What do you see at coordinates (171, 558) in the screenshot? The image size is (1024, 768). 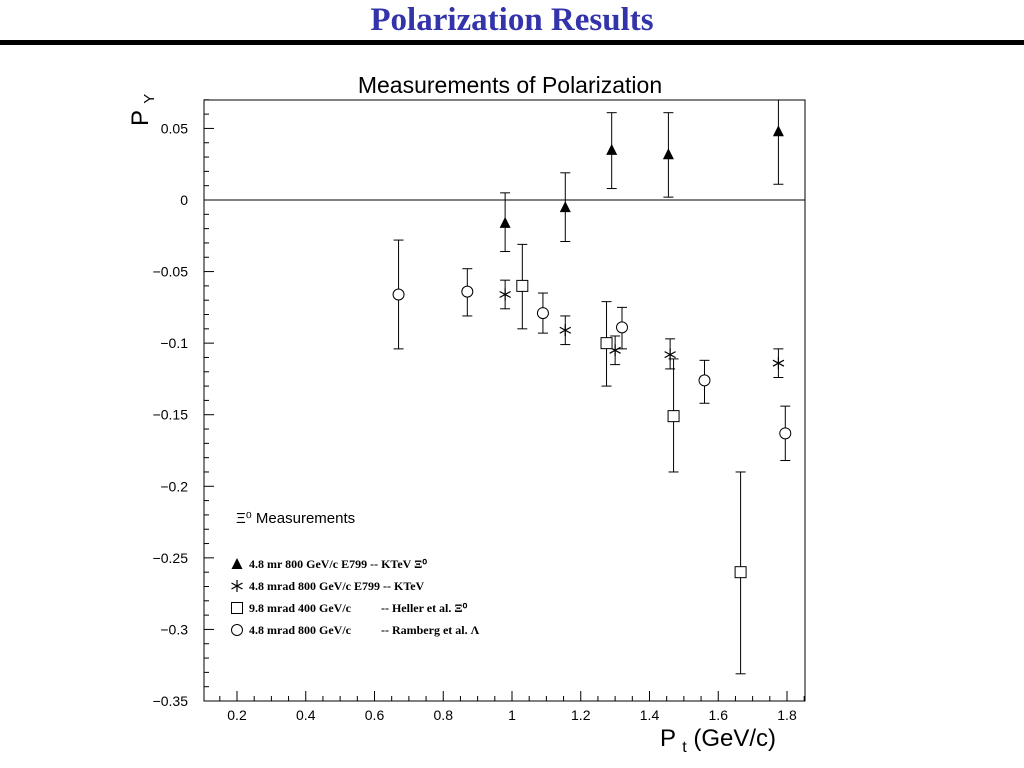 I see `y-tick-label: −0.25` at bounding box center [171, 558].